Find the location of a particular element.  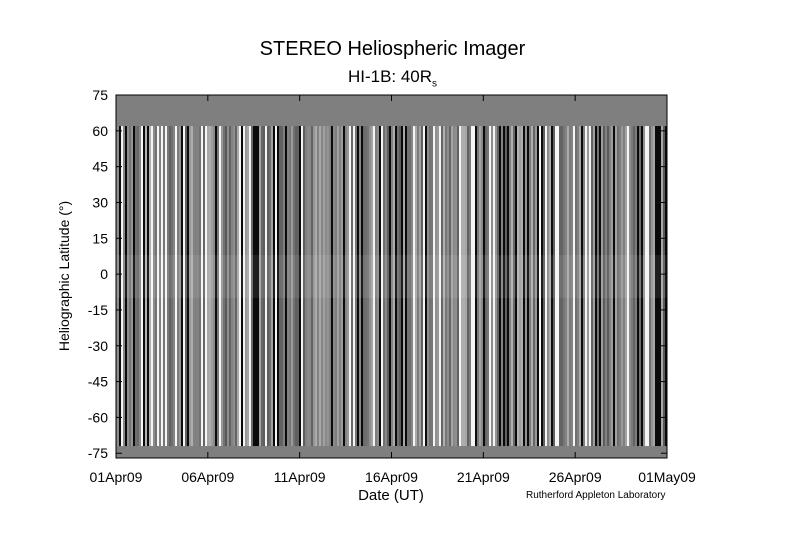

credit-label: Rutherford Appleton Laboratory is located at coordinates (596, 495).